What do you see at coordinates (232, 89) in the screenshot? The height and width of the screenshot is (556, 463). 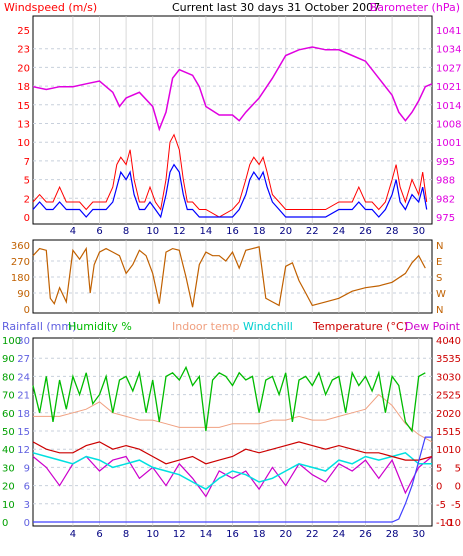 I see `barometer-line` at bounding box center [232, 89].